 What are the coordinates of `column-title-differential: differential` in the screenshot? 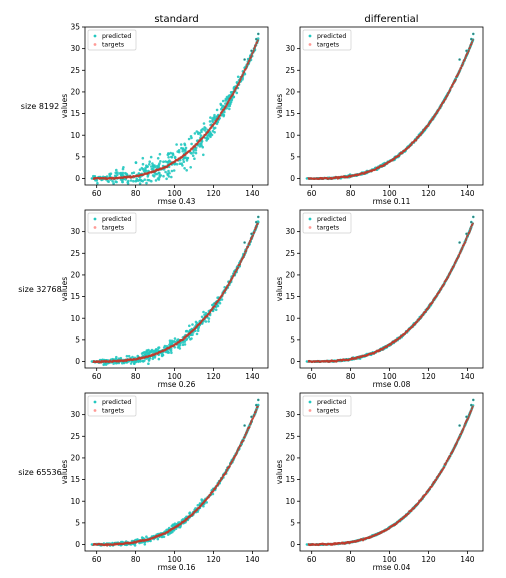 It's located at (391, 19).